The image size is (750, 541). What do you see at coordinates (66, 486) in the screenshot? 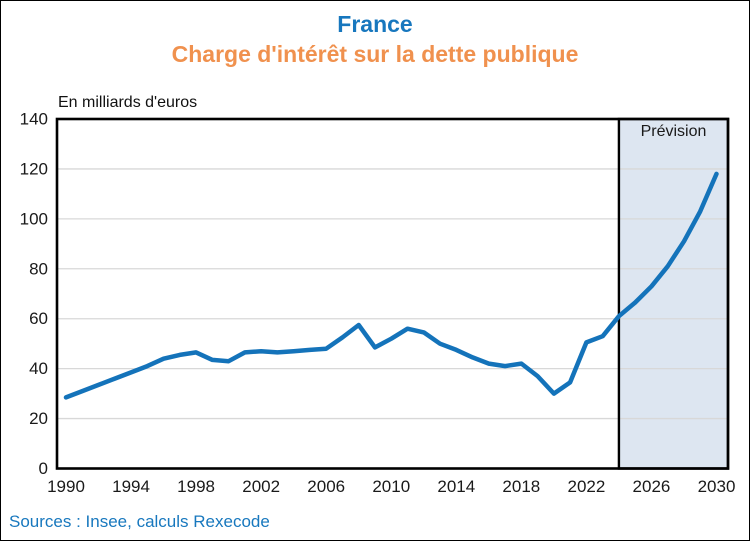
I see `x-tick-label: 1990` at bounding box center [66, 486].